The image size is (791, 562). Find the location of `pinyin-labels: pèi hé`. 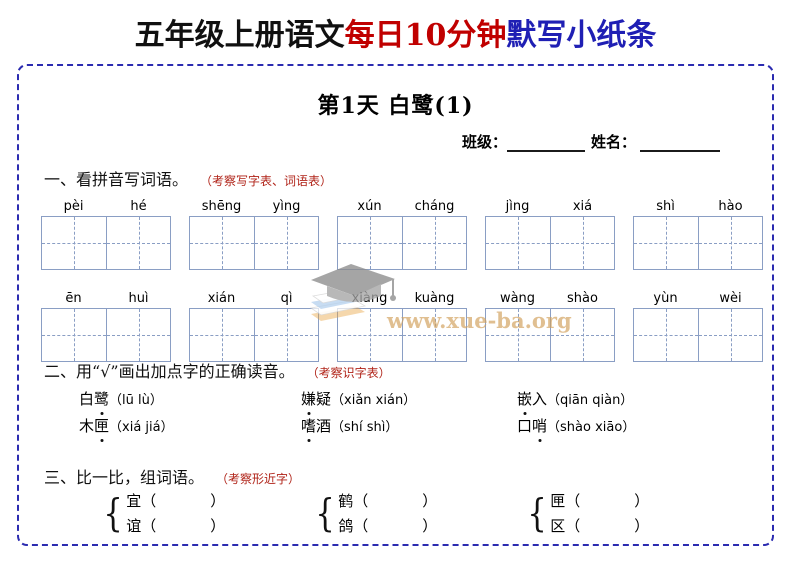

pinyin-labels: pèi hé is located at coordinates (106, 204).